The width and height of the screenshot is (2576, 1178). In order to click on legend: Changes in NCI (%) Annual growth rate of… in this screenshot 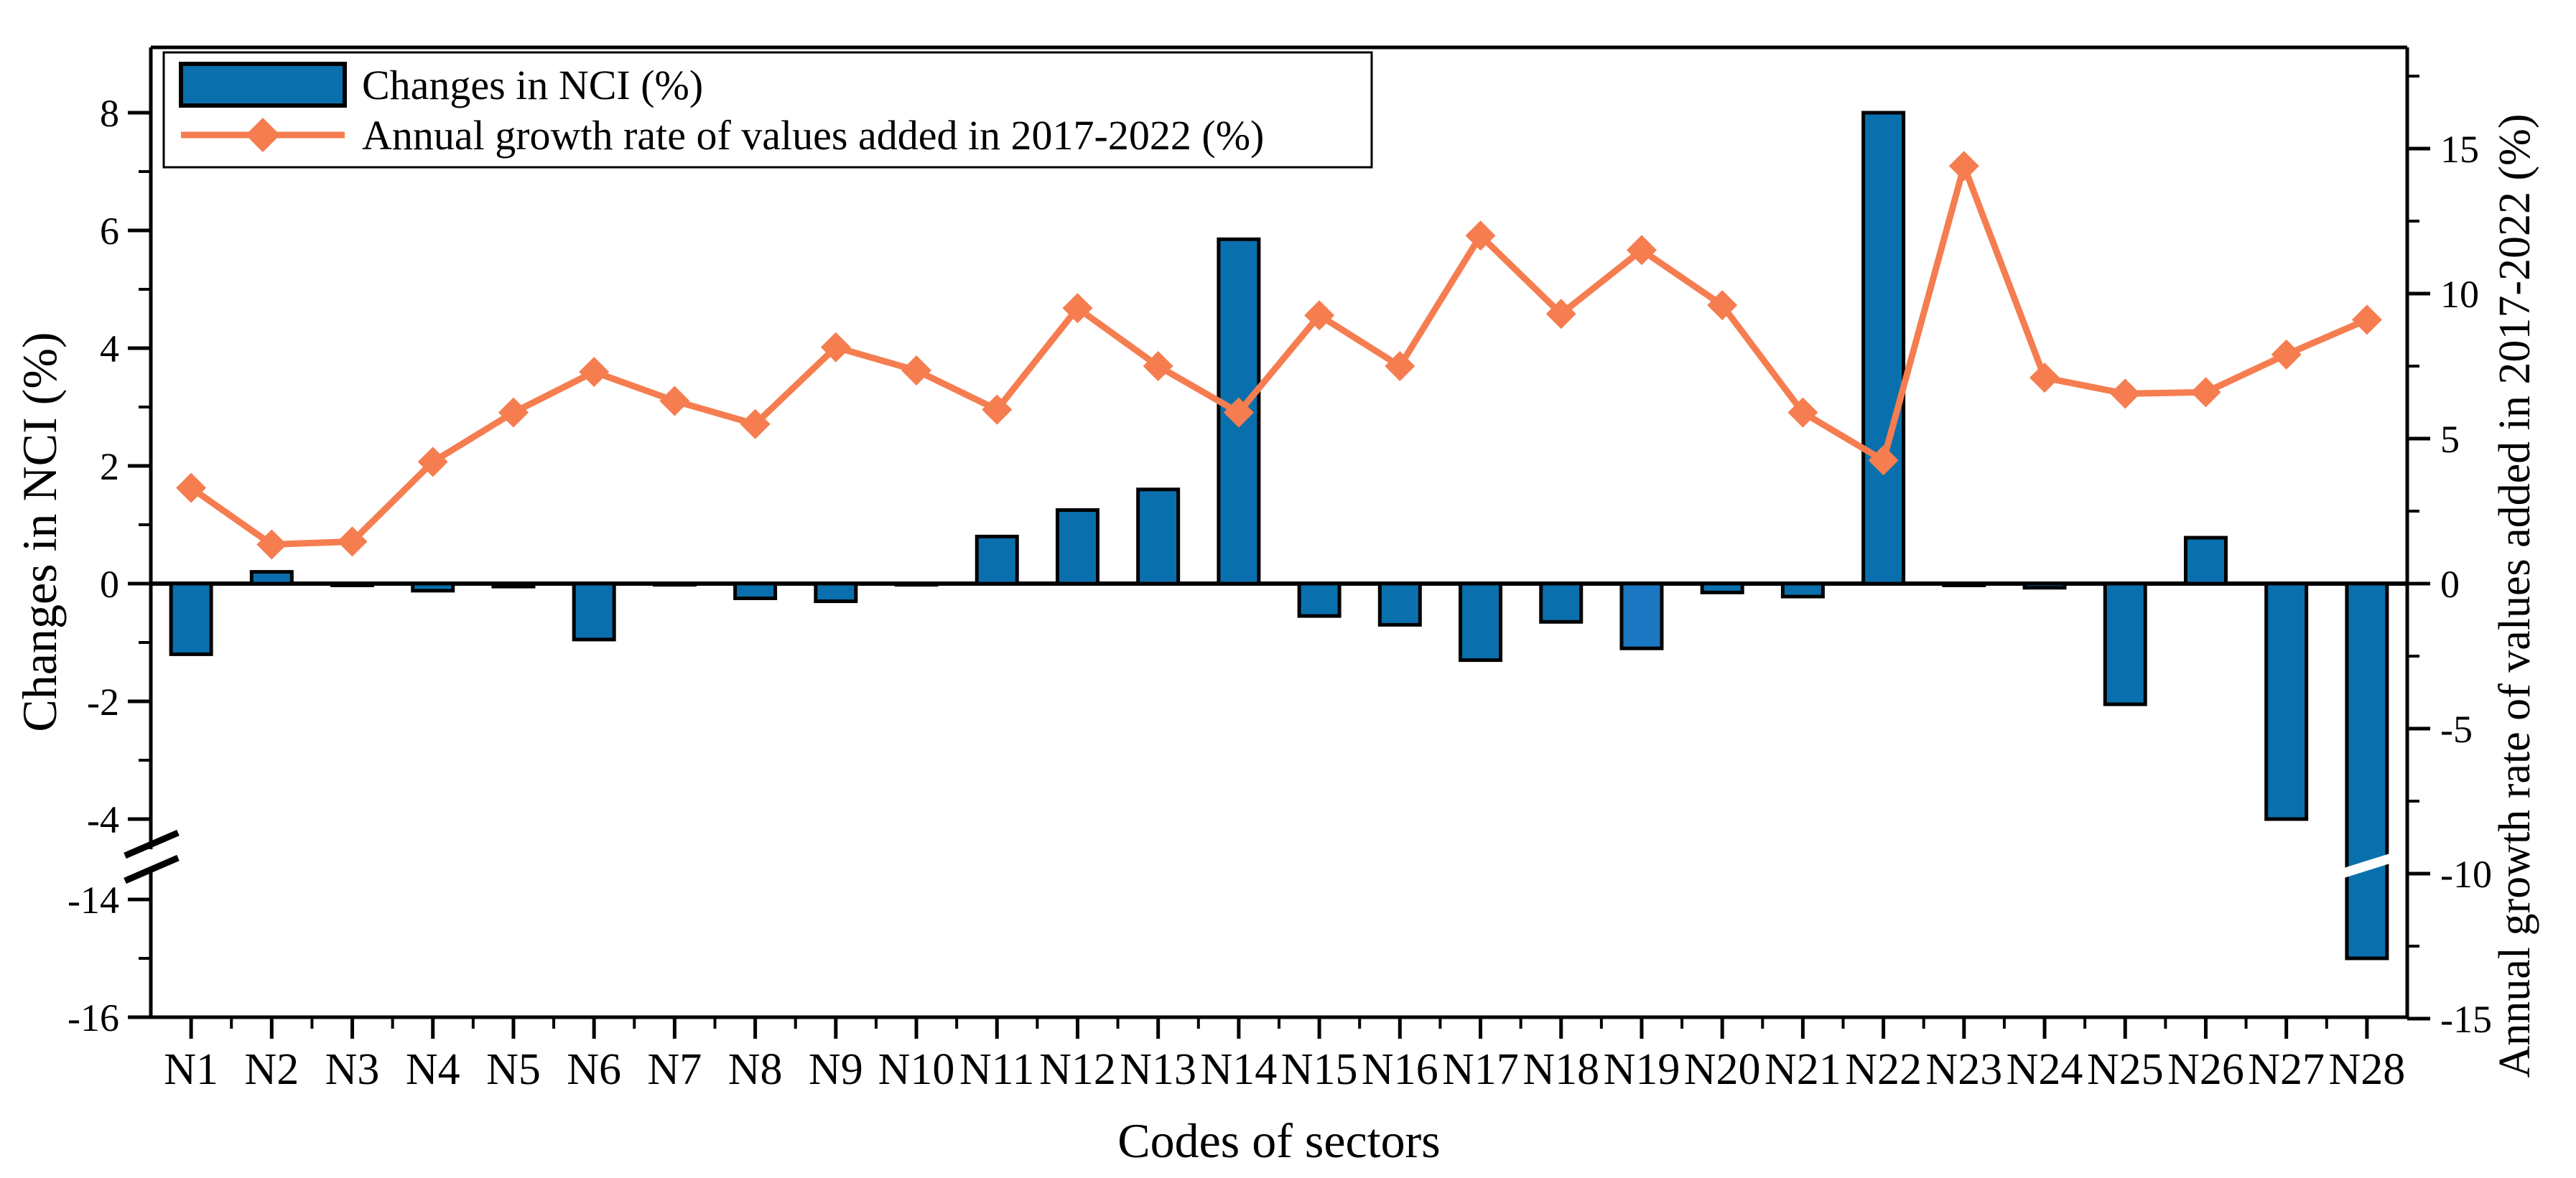, I will do `click(767, 110)`.